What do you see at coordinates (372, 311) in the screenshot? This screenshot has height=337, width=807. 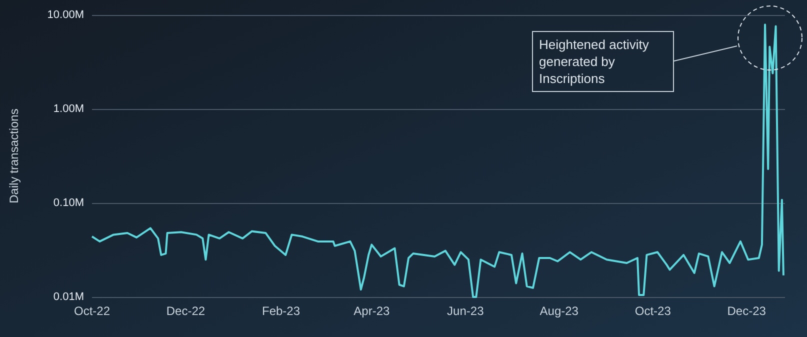 I see `x-tick-label: Apr-23` at bounding box center [372, 311].